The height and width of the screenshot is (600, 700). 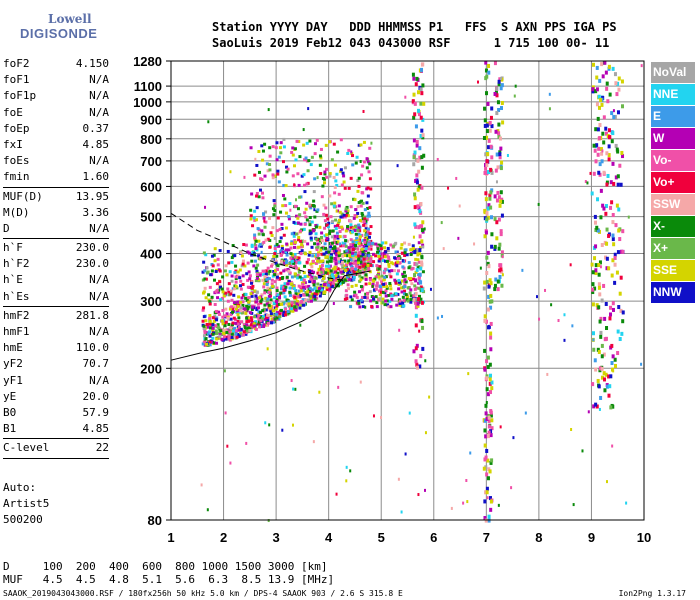 I want to click on x-tick-label: 9, so click(x=591, y=537).